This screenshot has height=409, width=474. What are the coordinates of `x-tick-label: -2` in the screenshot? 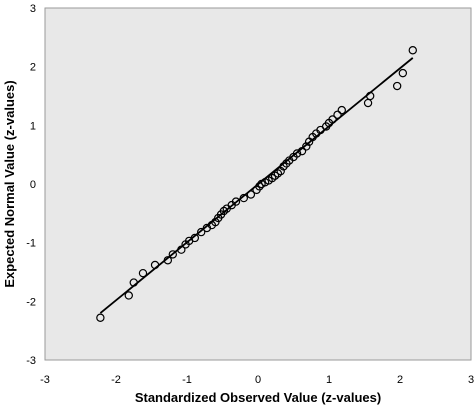 It's located at (116, 380).